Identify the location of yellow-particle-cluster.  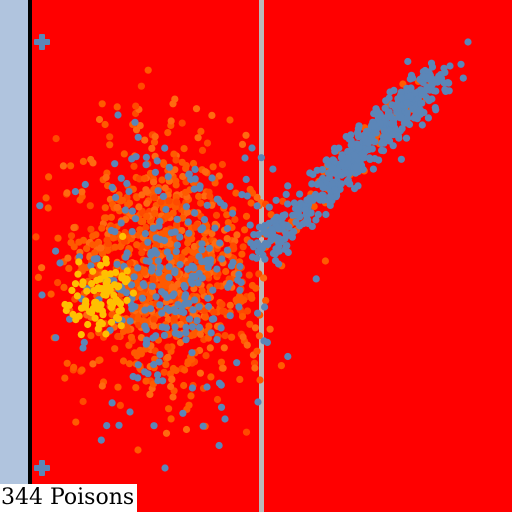
(99, 285).